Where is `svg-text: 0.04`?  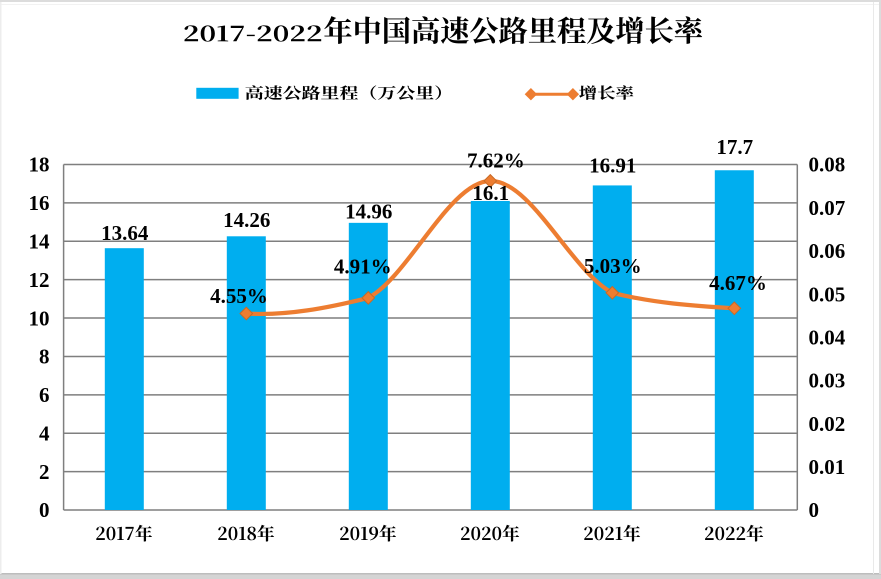
svg-text: 0.04 is located at coordinates (827, 337).